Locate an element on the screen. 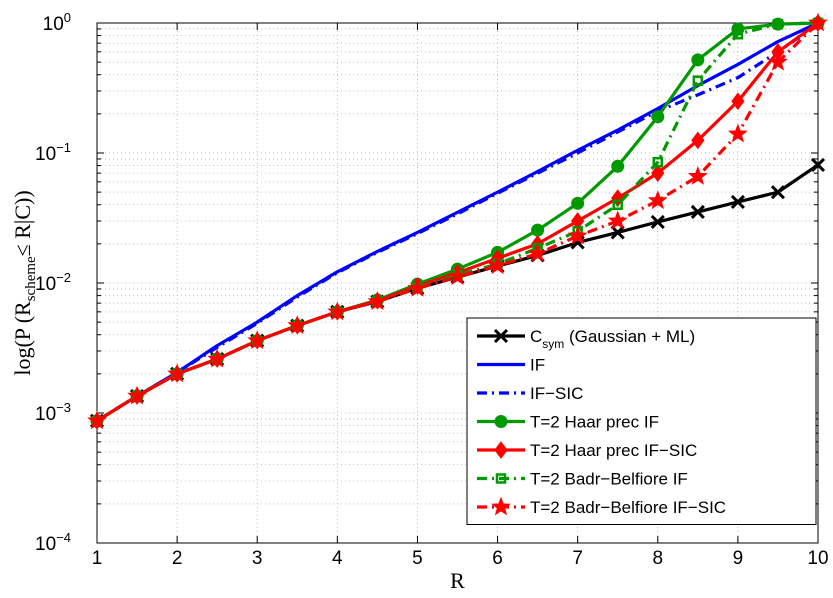 This screenshot has height=598, width=833. y-axis-label: log(P (Rscheme≤ R|C)) is located at coordinates (24, 282).